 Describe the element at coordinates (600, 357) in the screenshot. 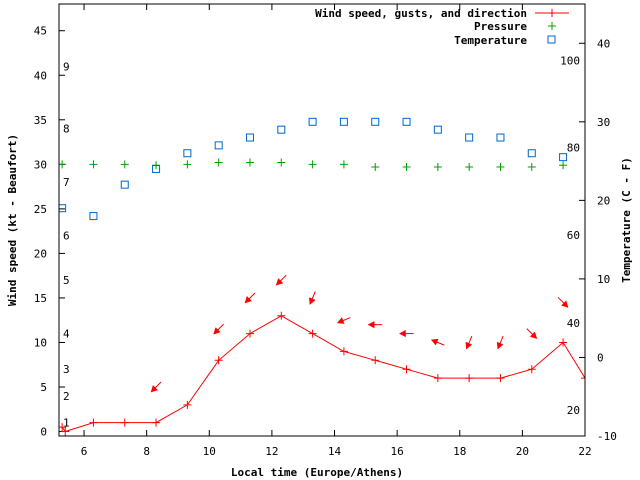

I see `y-right-tick-label: 0` at that location.